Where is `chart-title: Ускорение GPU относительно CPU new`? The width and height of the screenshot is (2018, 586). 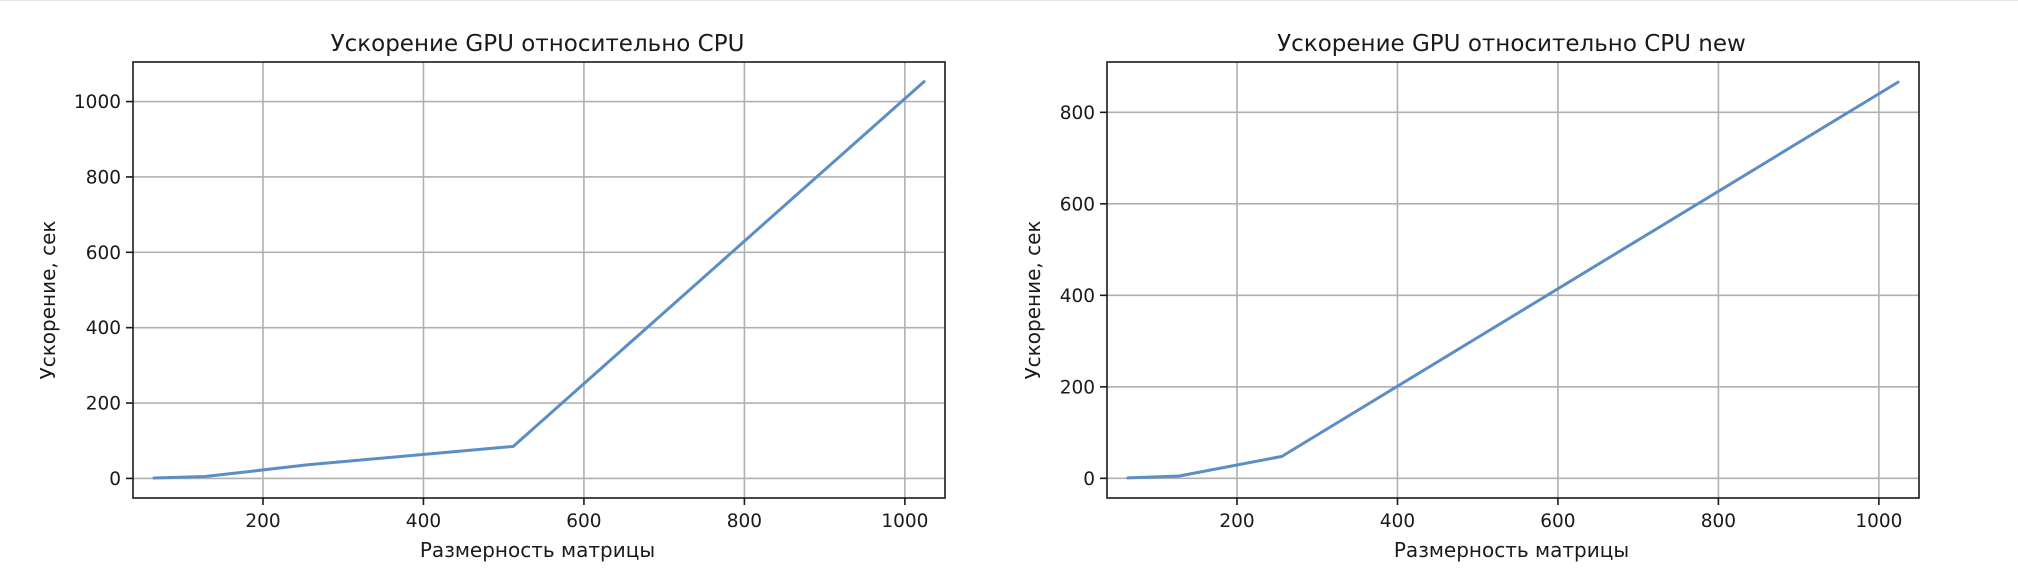 chart-title: Ускорение GPU относительно CPU new is located at coordinates (1511, 44).